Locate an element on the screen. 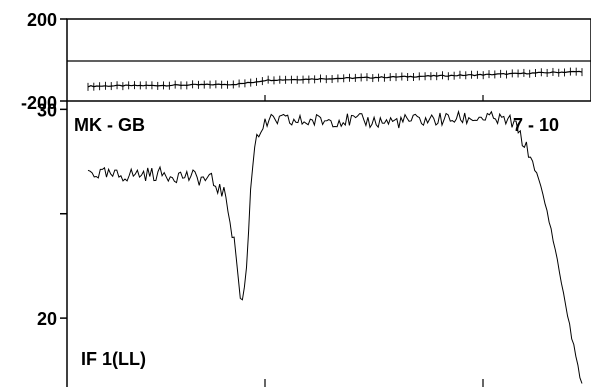 The image size is (591, 387). phase-series-markers is located at coordinates (335, 79).